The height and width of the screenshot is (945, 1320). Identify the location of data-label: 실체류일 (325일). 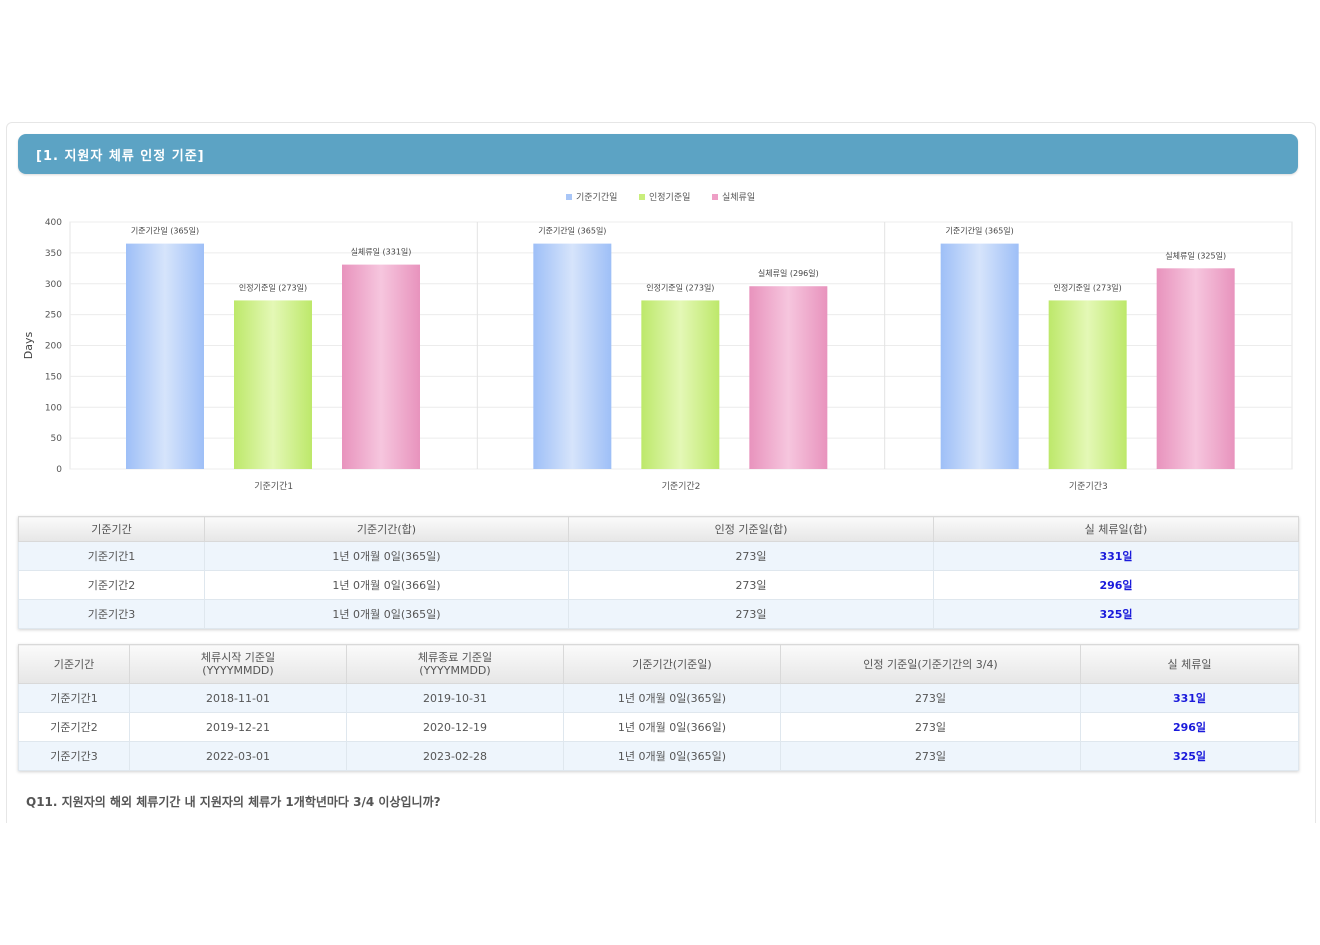
(1195, 255).